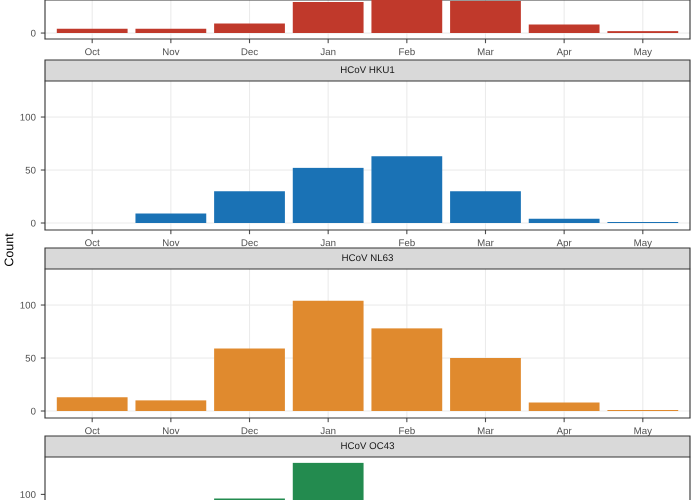  I want to click on chart-title: HCoV NL63, so click(368, 258).